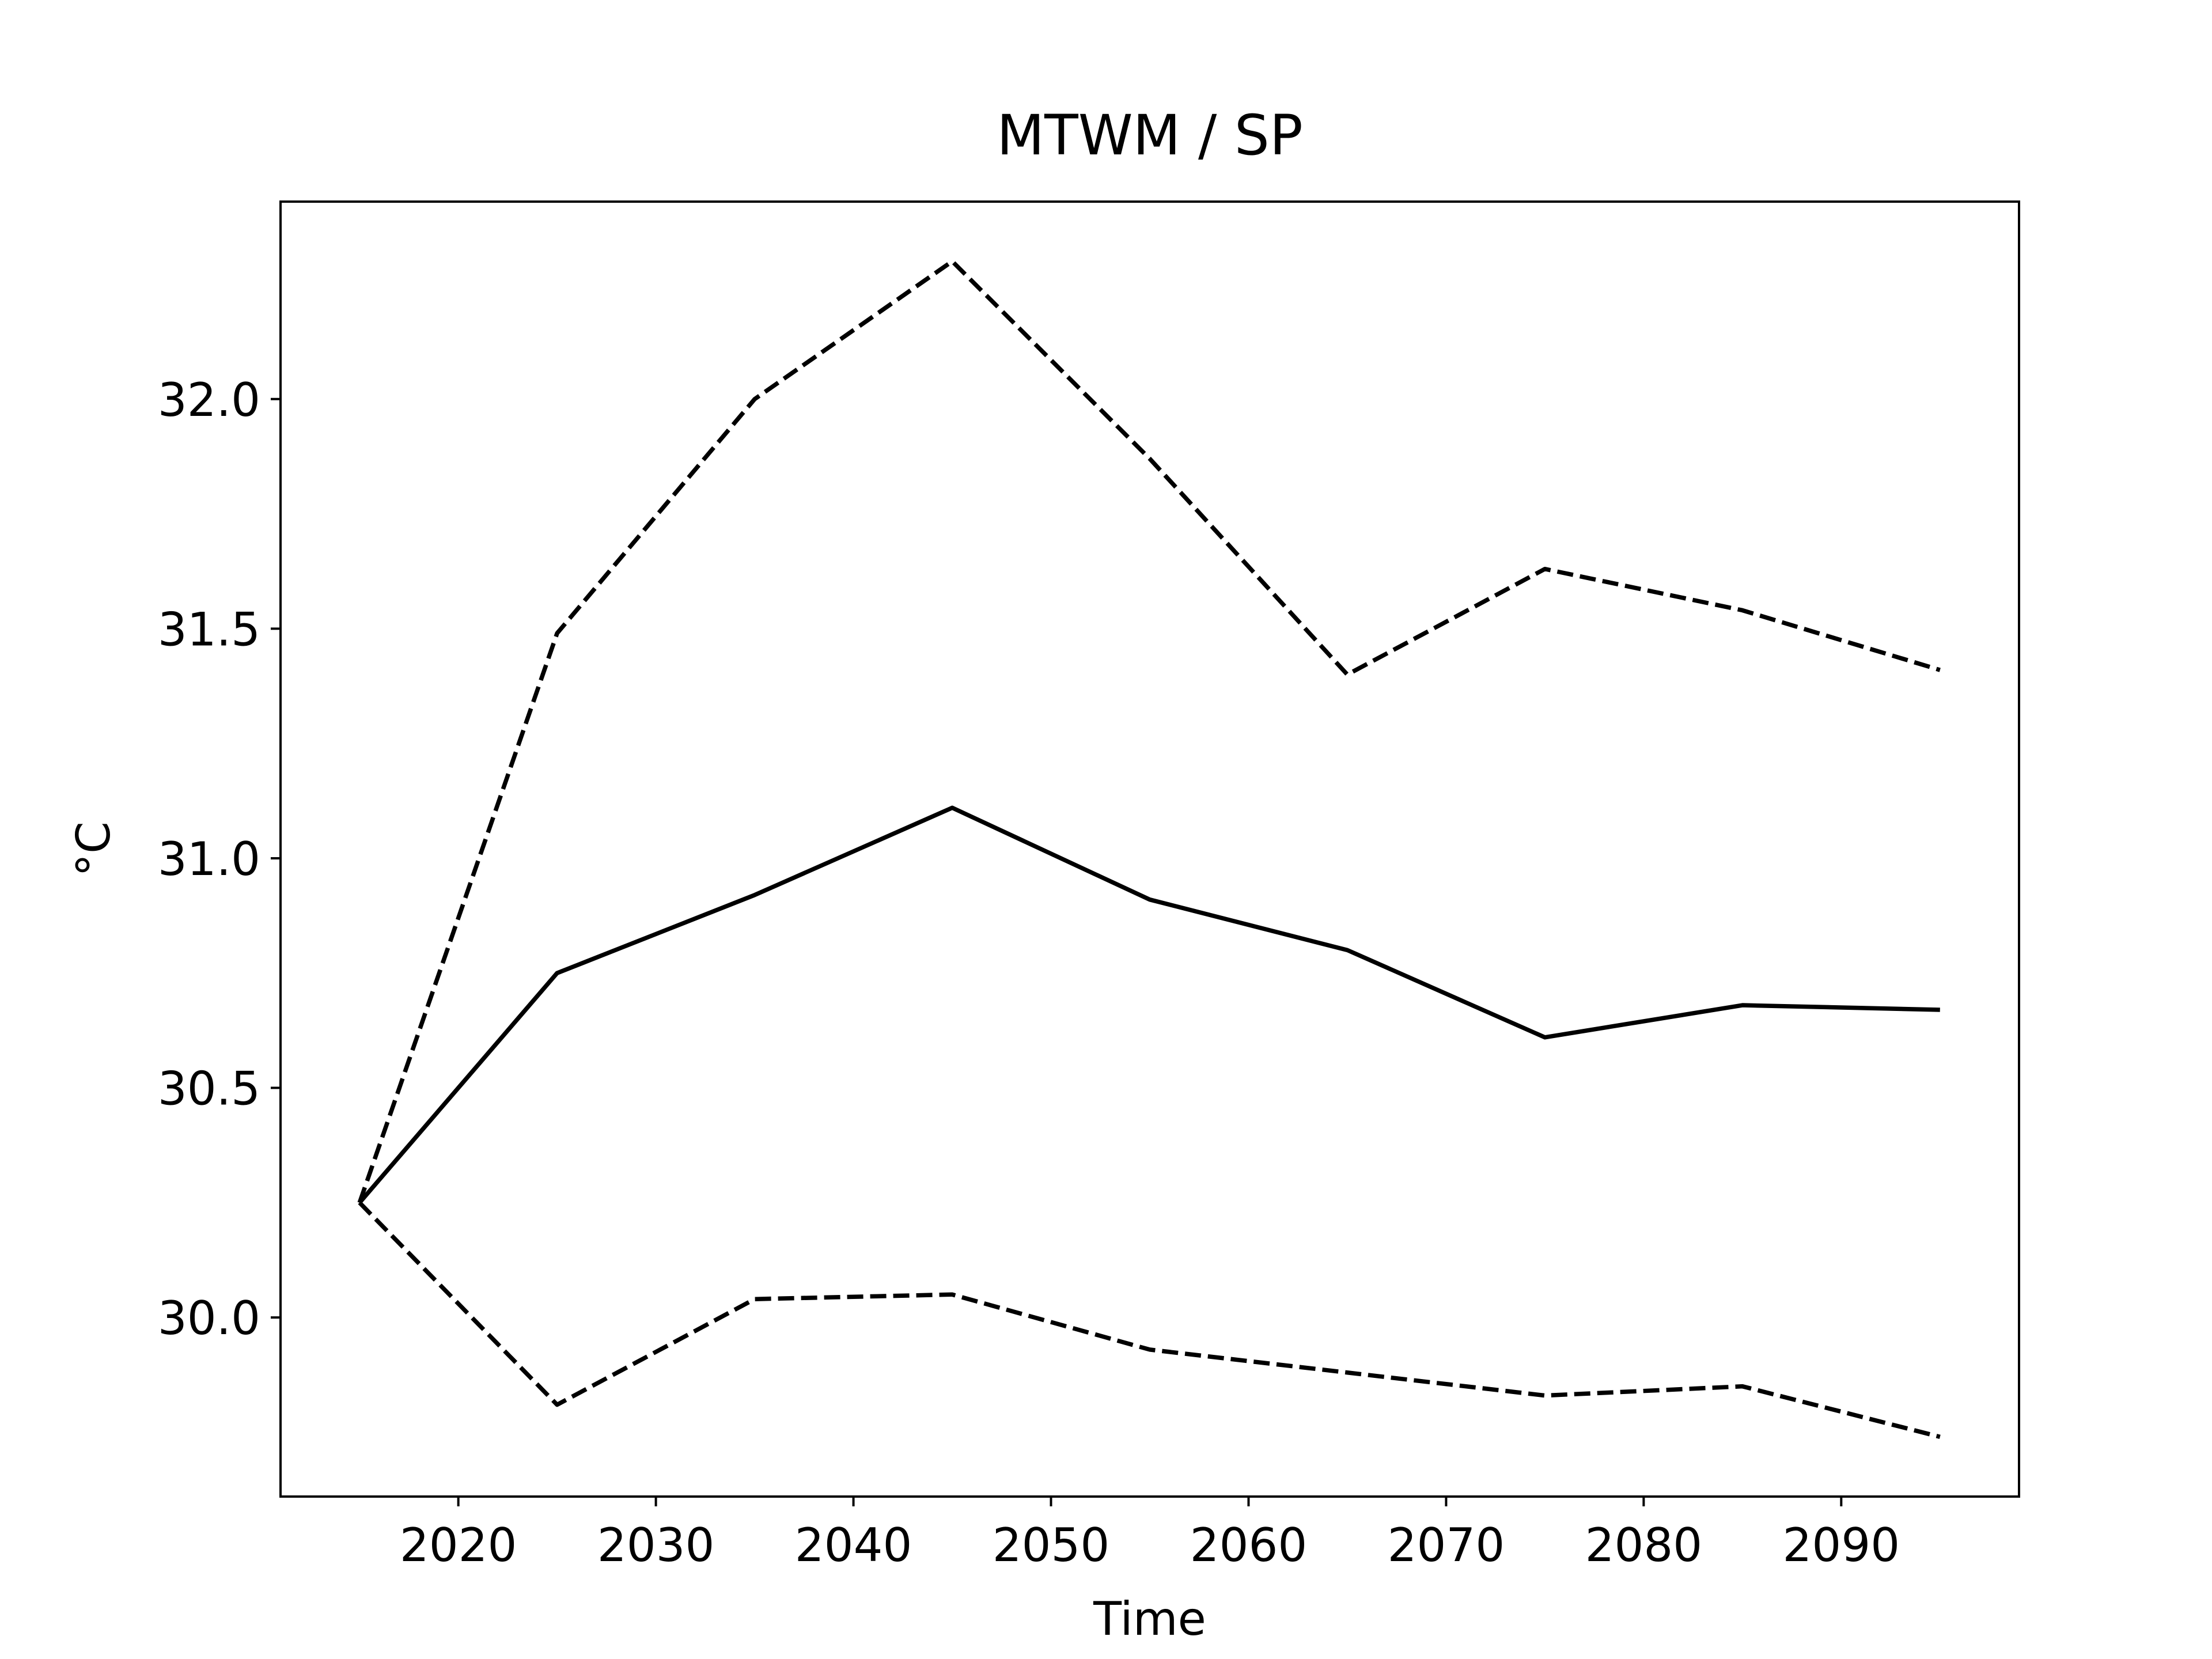 This screenshot has height=1659, width=2212. Describe the element at coordinates (1149, 135) in the screenshot. I see `chart-title: MTWM / SP` at that location.